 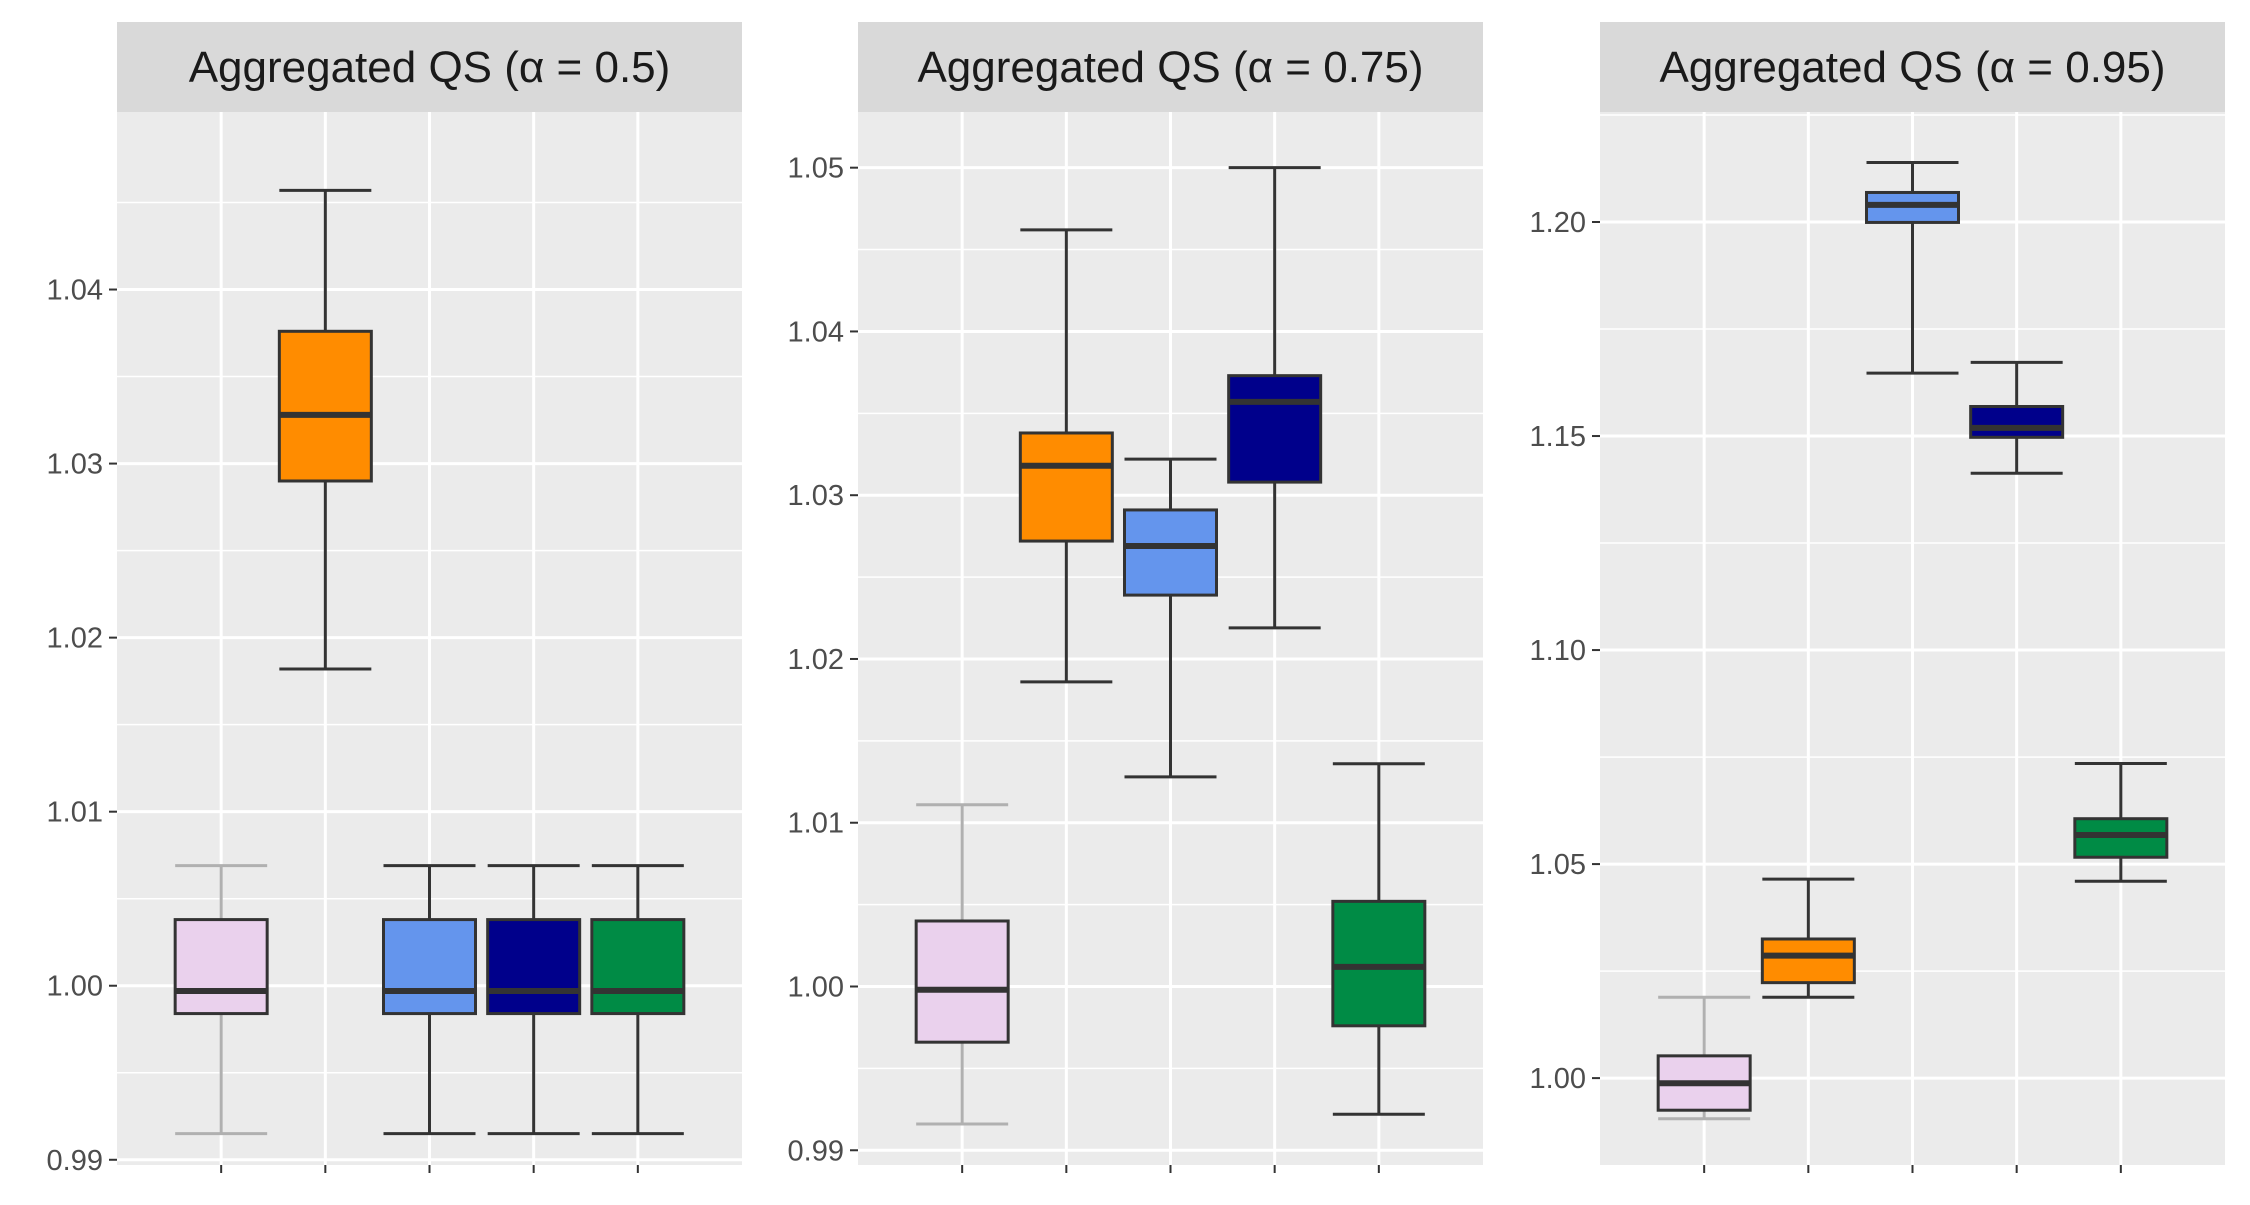 What do you see at coordinates (1558, 651) in the screenshot?
I see `y-tick-label: 1.10` at bounding box center [1558, 651].